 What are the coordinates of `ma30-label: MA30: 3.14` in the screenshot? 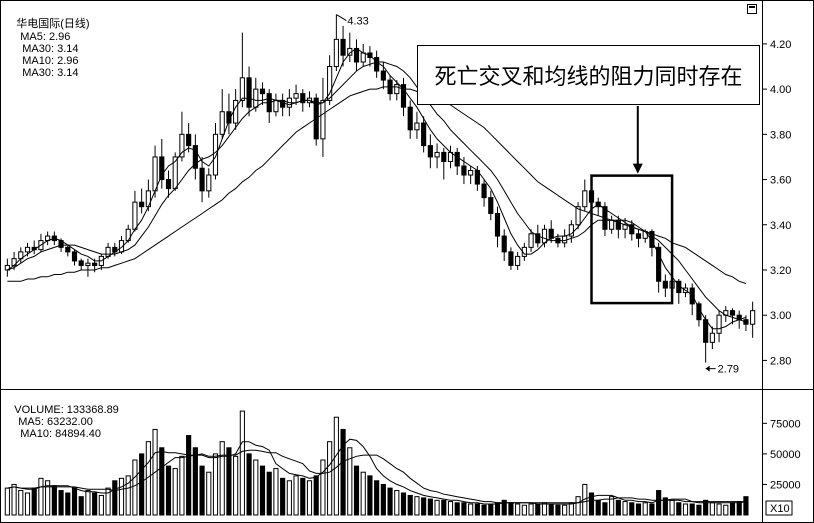 It's located at (50, 49).